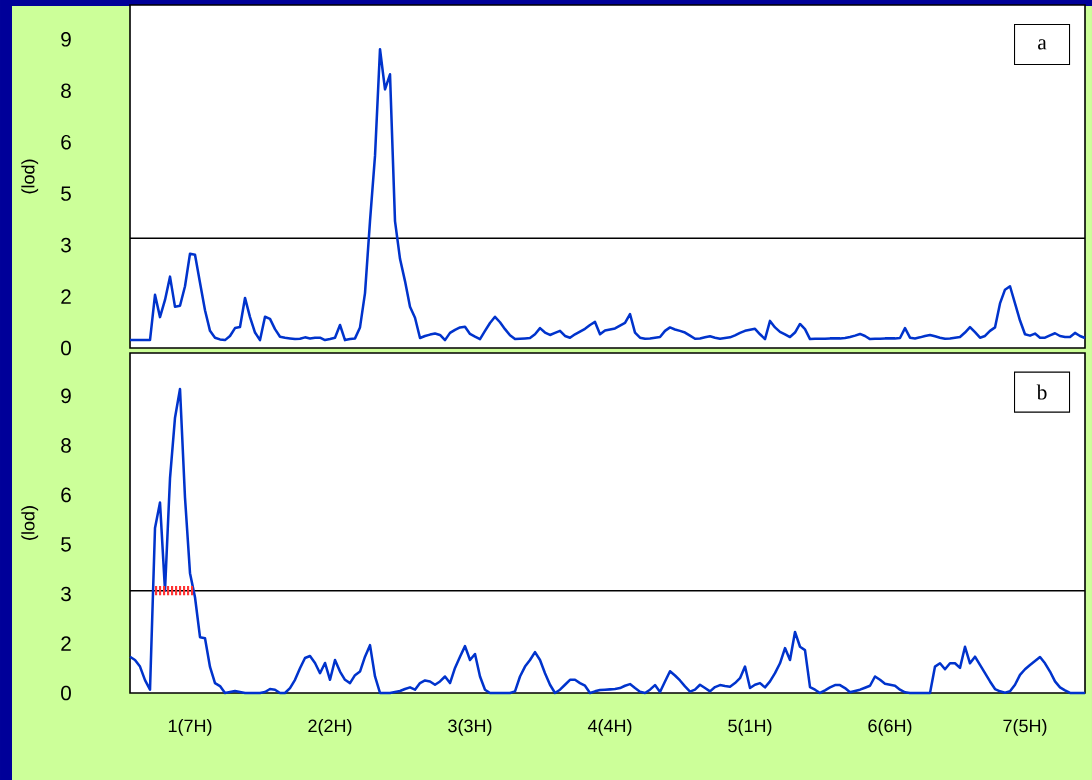  What do you see at coordinates (609, 727) in the screenshot?
I see `x-tick-label: 4(4H)` at bounding box center [609, 727].